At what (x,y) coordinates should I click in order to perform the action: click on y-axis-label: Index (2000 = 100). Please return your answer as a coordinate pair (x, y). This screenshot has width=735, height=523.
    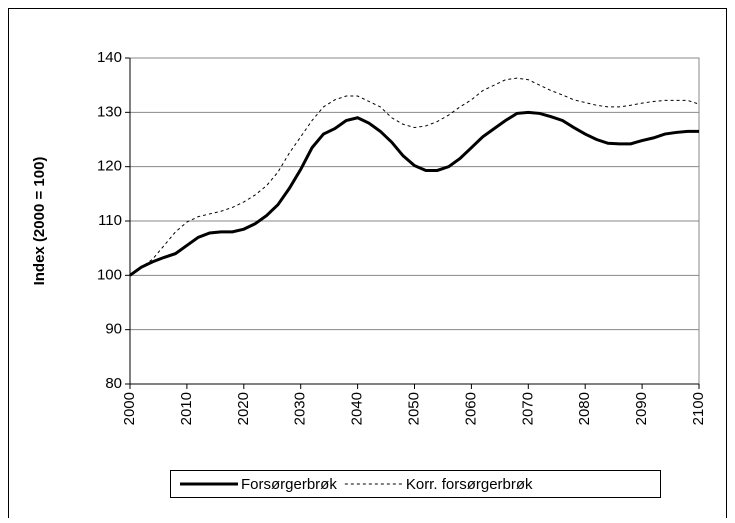
    Looking at the image, I should click on (39, 221).